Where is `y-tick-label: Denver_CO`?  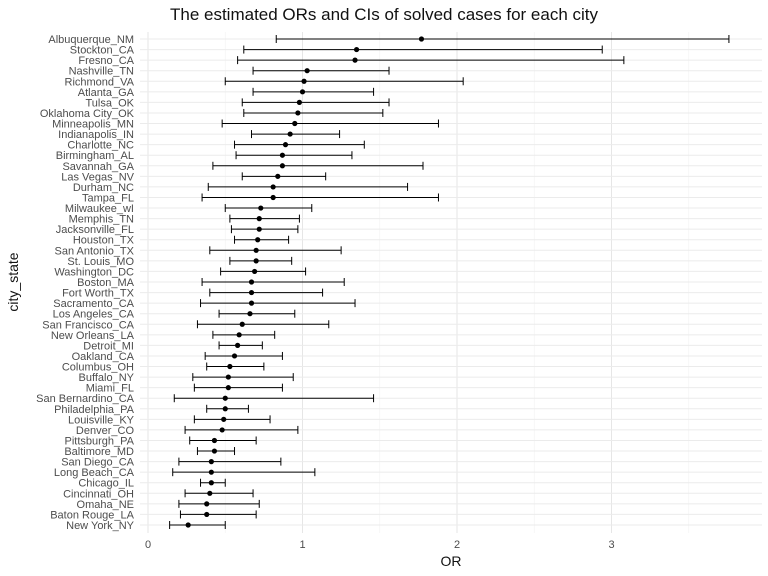 y-tick-label: Denver_CO is located at coordinates (105, 431).